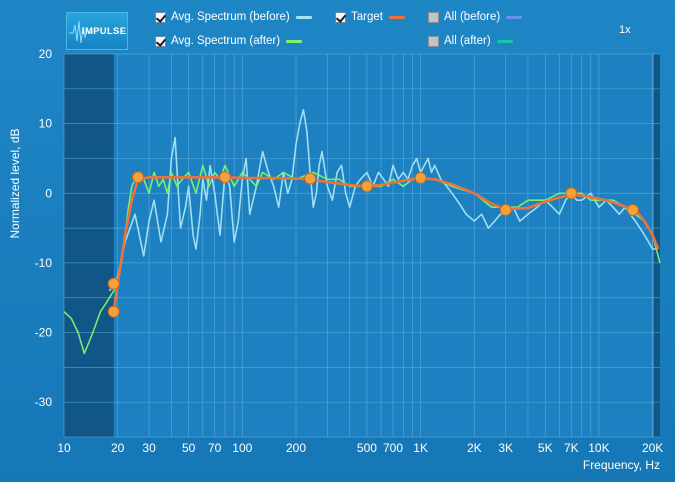  What do you see at coordinates (625, 30) in the screenshot?
I see `zoom-level: 1x` at bounding box center [625, 30].